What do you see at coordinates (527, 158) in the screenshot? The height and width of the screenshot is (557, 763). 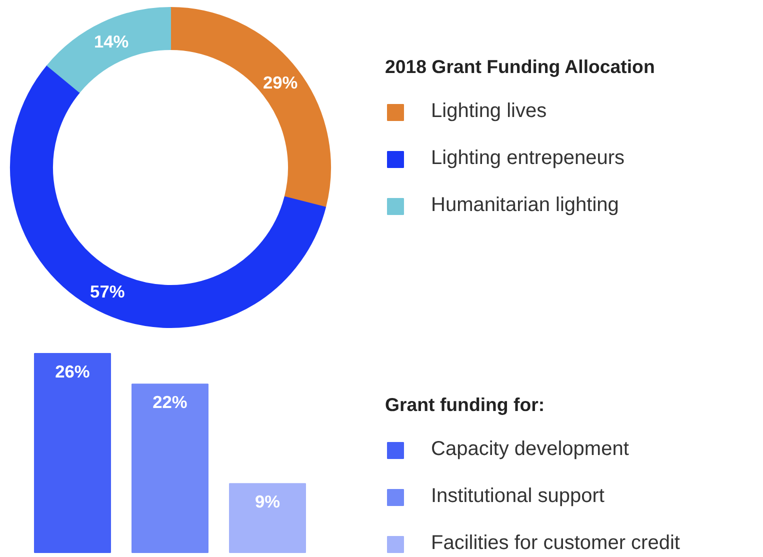 I see `legend-label: Lighting entrepeneurs` at bounding box center [527, 158].